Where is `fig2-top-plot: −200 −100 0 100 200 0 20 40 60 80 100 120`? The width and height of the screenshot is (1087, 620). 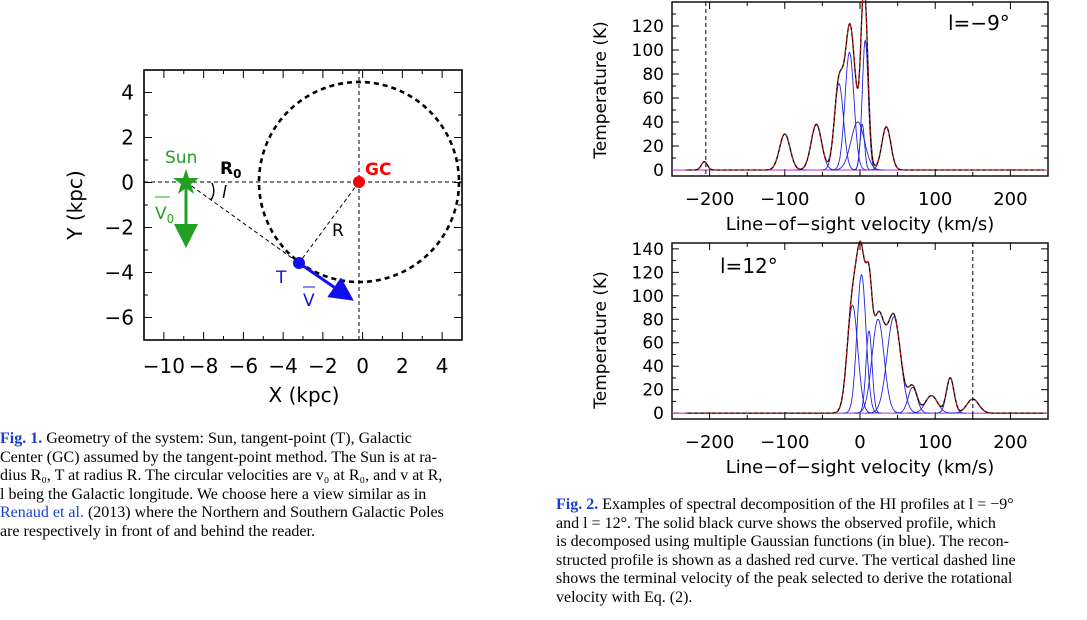
fig2-top-plot: −200 −100 0 100 200 0 20 40 60 80 100 120 is located at coordinates (840, 105).